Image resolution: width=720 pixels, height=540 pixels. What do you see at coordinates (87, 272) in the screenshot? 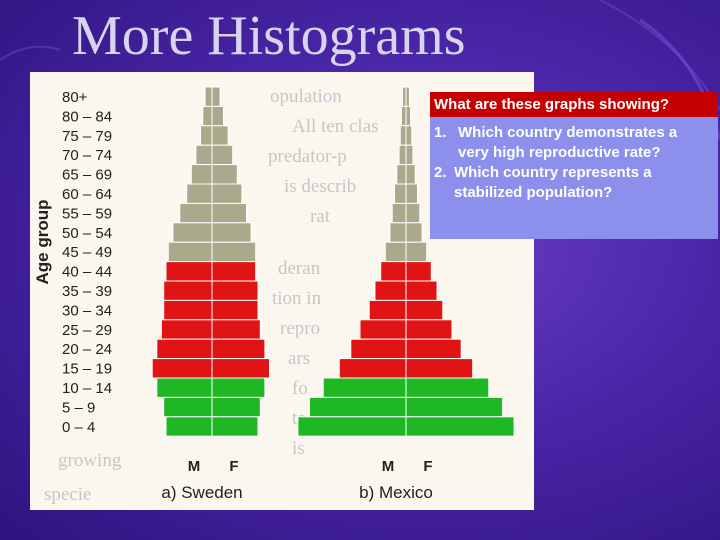
I see `age-group-label: 40 – 44` at bounding box center [87, 272].